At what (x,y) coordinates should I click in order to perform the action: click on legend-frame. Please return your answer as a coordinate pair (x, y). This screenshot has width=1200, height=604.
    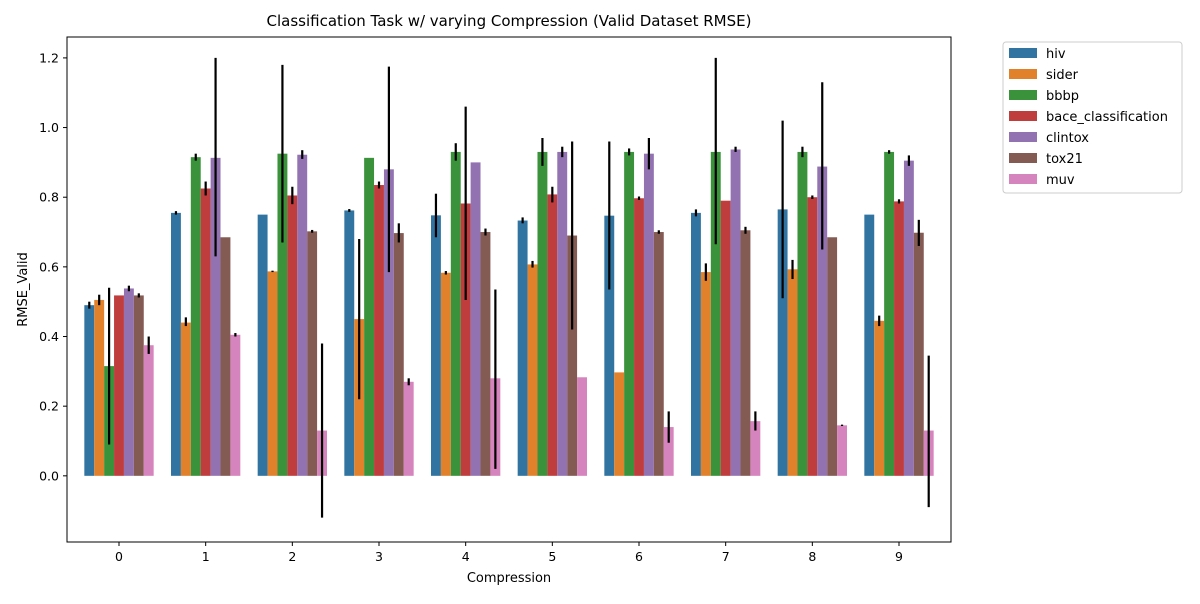
    Looking at the image, I should click on (1092, 117).